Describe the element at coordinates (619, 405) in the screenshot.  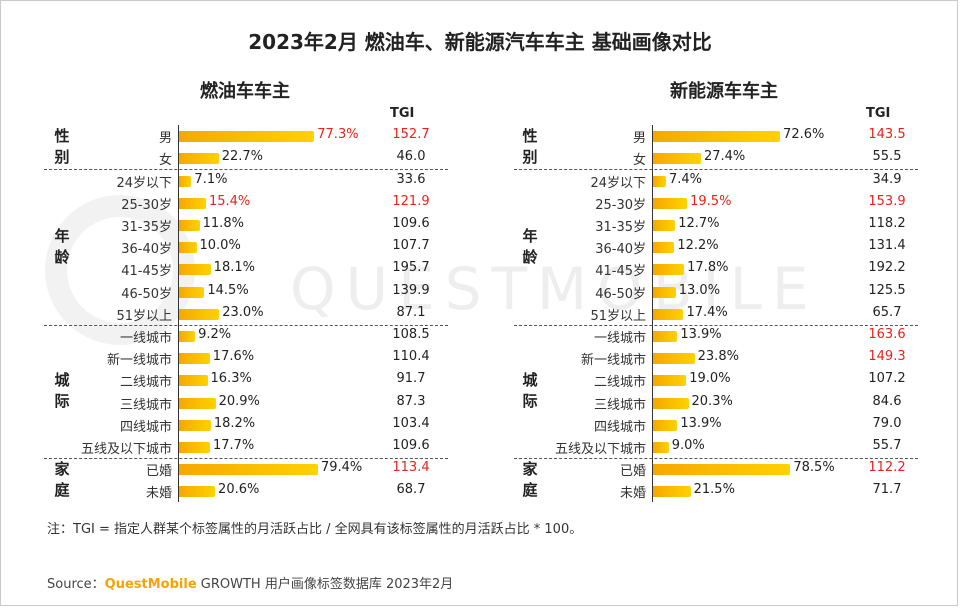
I see `category-label: 三线城市` at that location.